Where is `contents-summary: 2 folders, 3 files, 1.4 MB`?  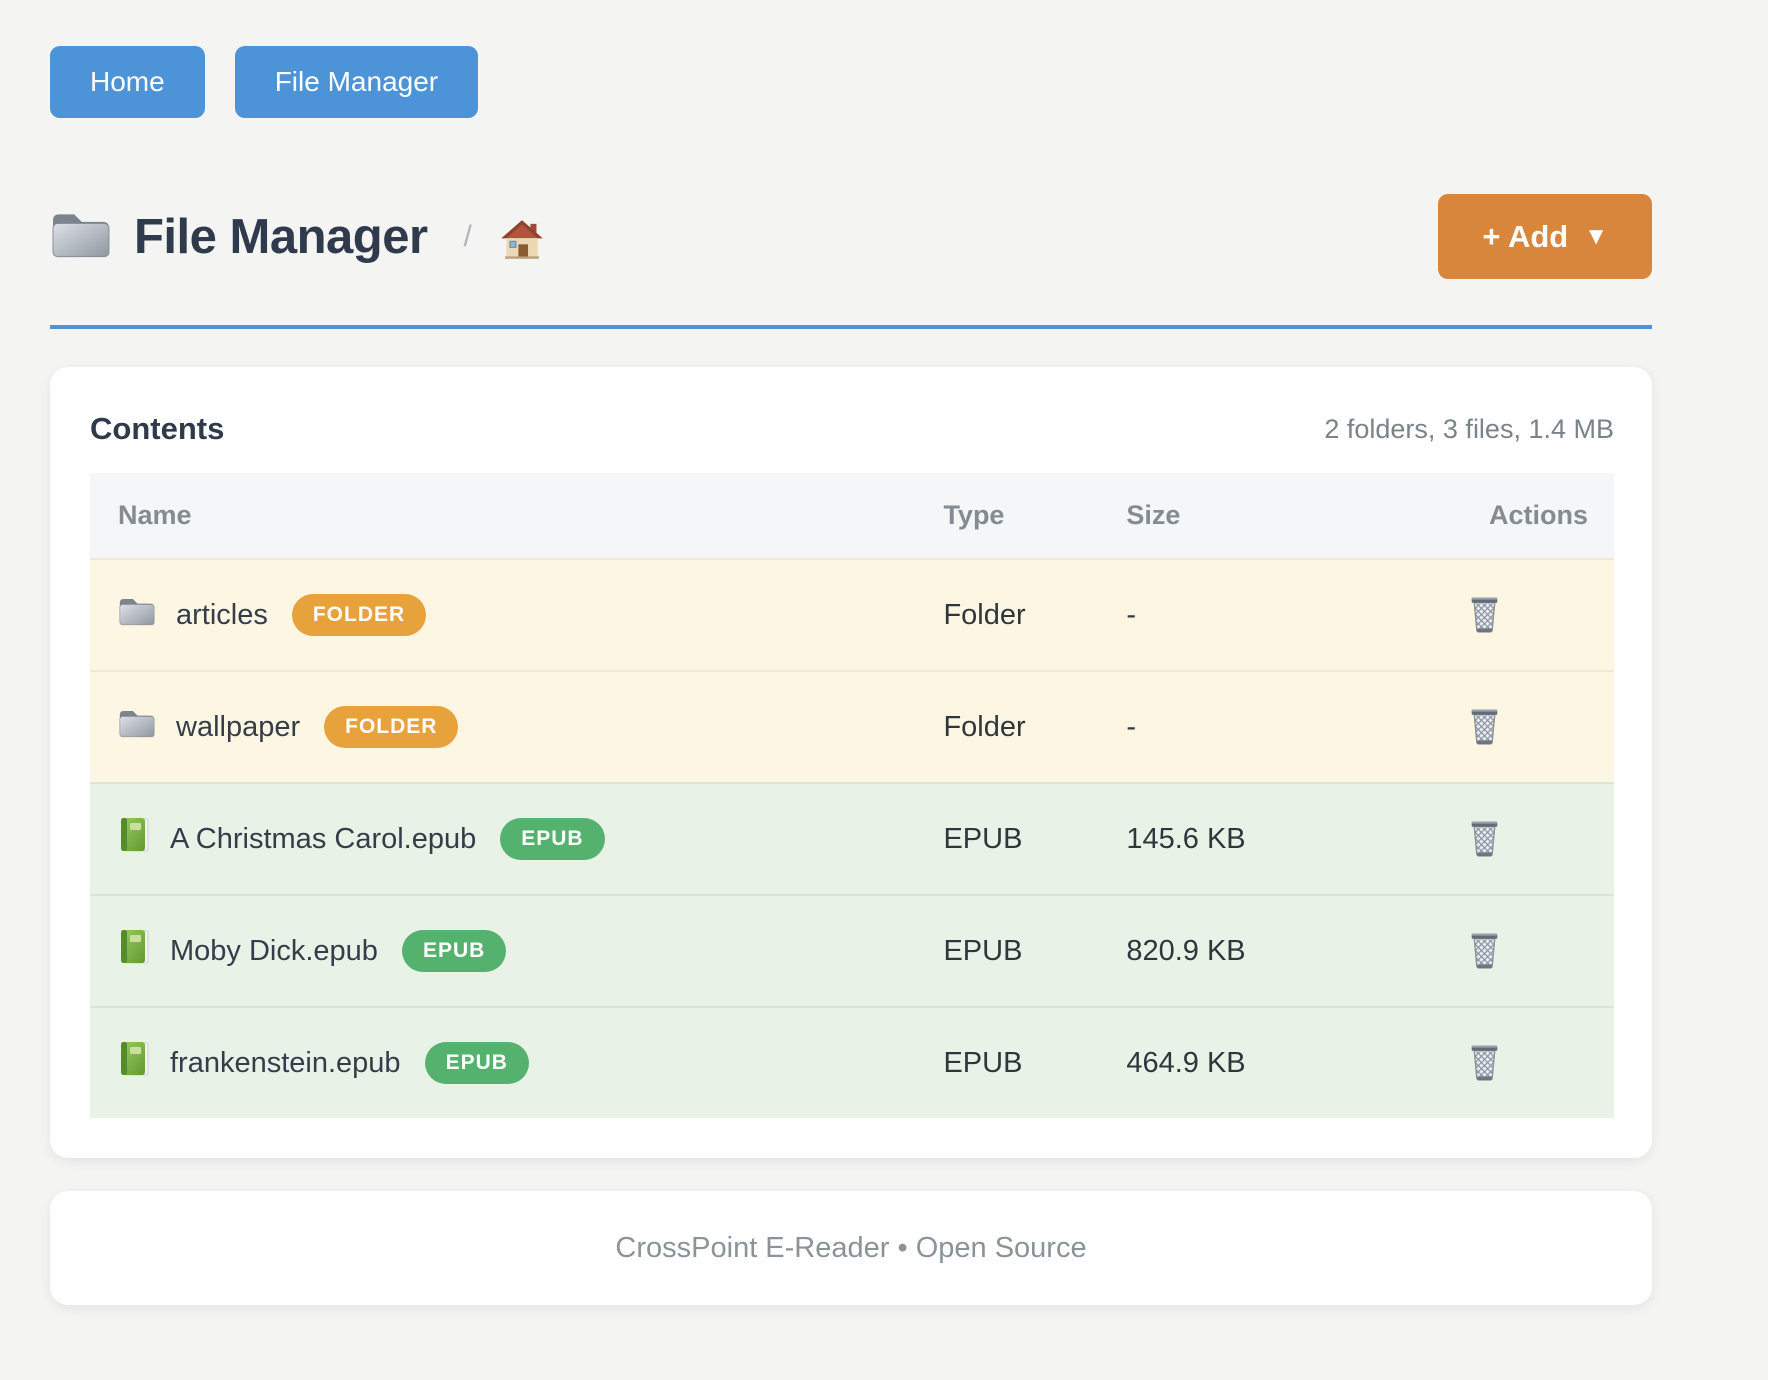 contents-summary: 2 folders, 3 files, 1.4 MB is located at coordinates (1469, 428).